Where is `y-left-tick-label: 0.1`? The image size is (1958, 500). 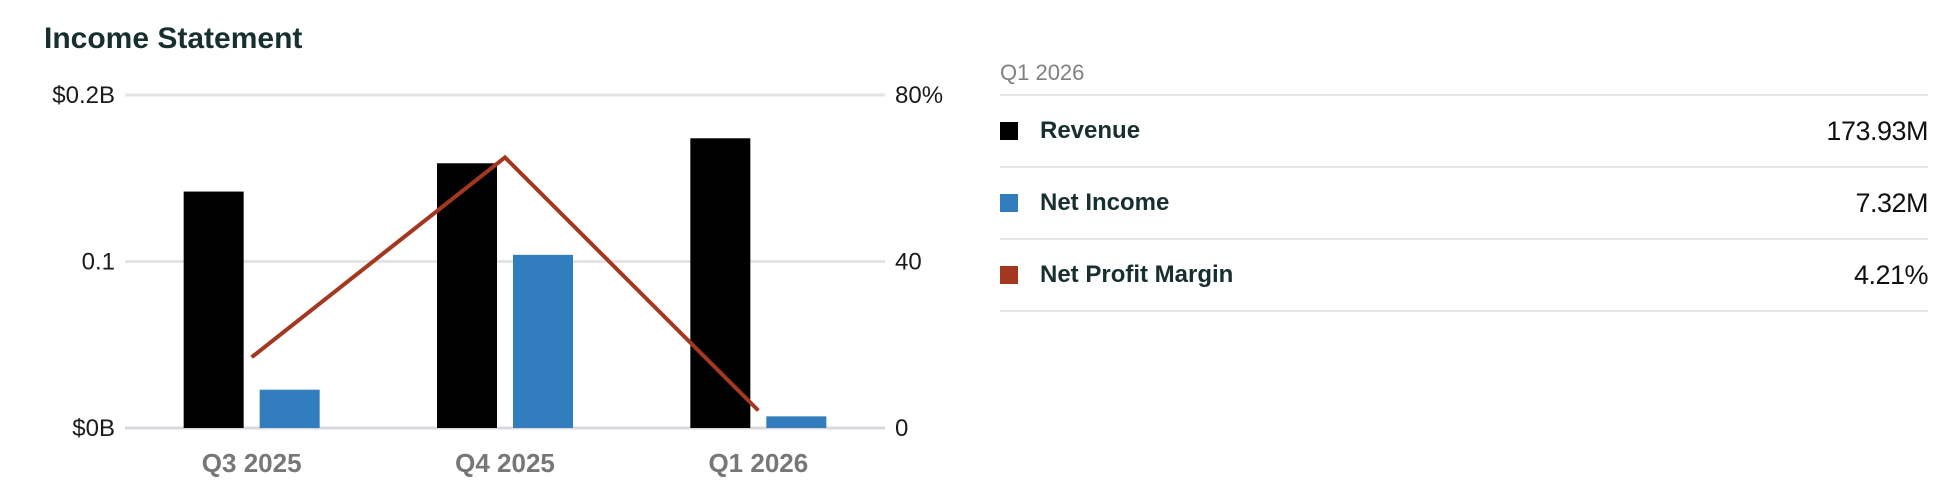 y-left-tick-label: 0.1 is located at coordinates (98, 262).